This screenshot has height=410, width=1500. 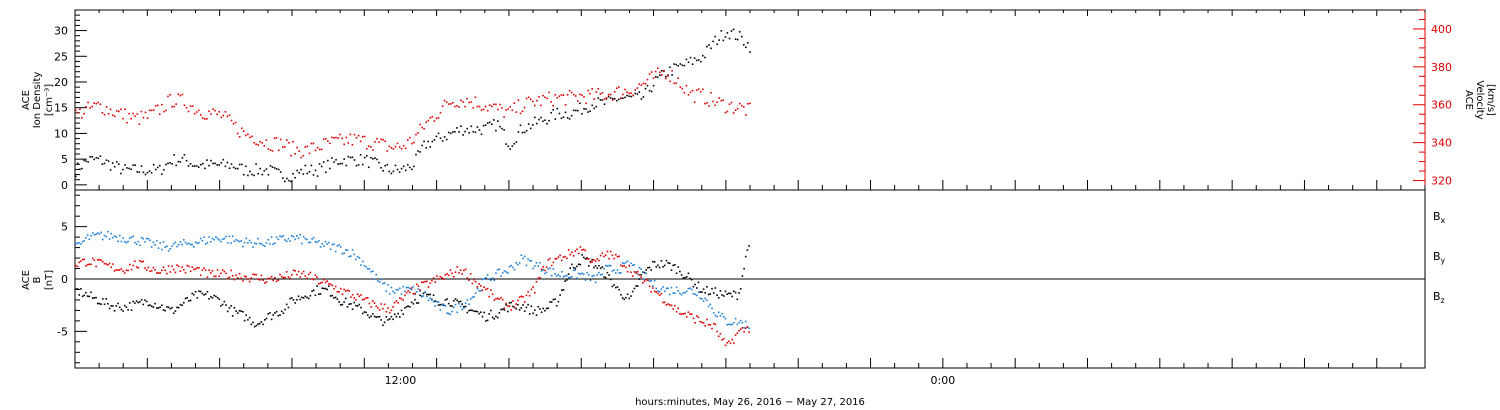 What do you see at coordinates (943, 380) in the screenshot?
I see `x-tick-label: 0:00` at bounding box center [943, 380].